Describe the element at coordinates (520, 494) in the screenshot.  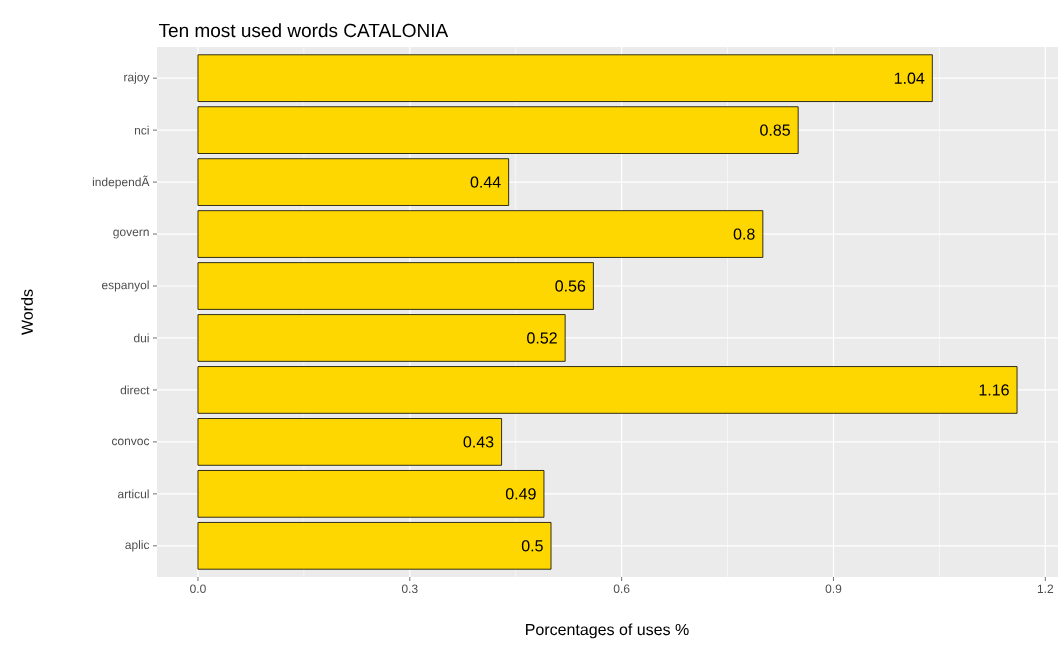
I see `data-label: 0.49` at that location.